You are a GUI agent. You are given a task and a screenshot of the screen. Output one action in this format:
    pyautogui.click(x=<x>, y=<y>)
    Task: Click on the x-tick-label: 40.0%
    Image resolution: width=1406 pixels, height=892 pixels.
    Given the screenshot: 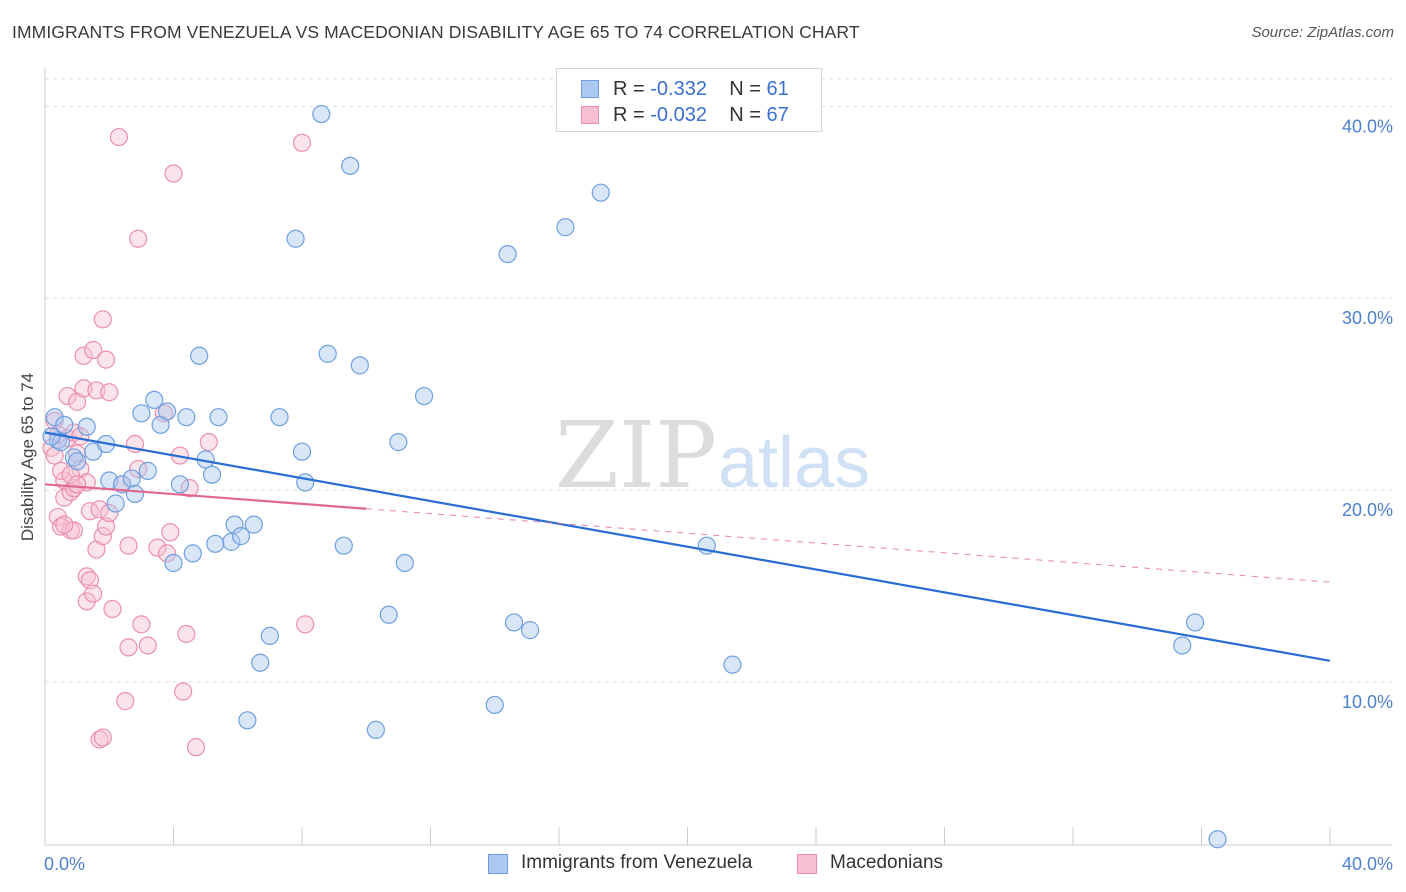 What is the action you would take?
    pyautogui.click(x=1367, y=864)
    